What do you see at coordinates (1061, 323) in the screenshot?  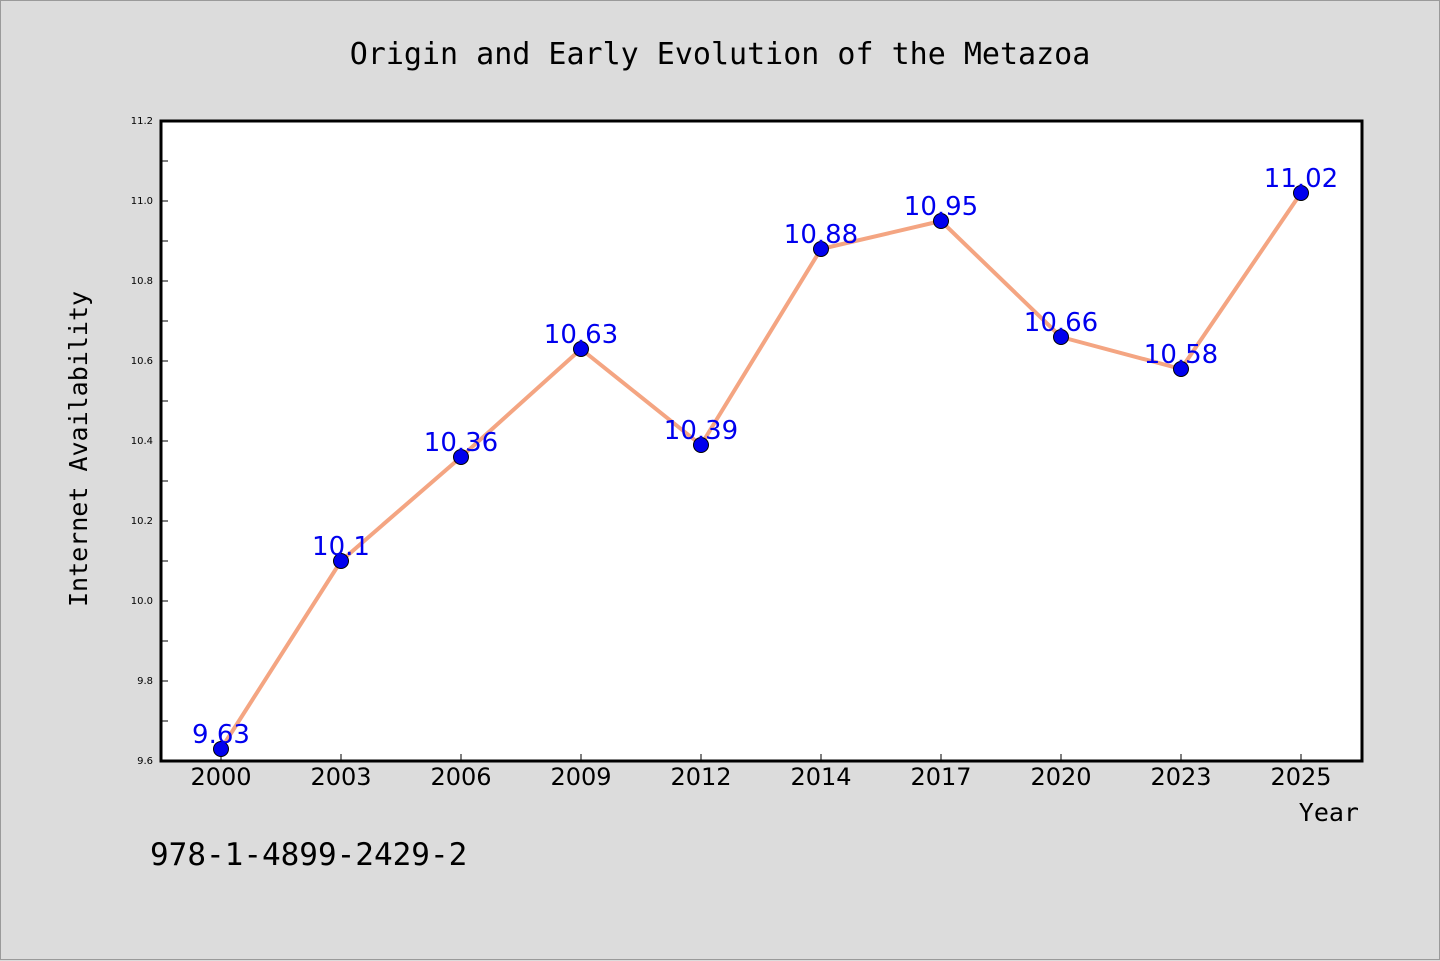 I see `data-label: 10.66` at bounding box center [1061, 323].